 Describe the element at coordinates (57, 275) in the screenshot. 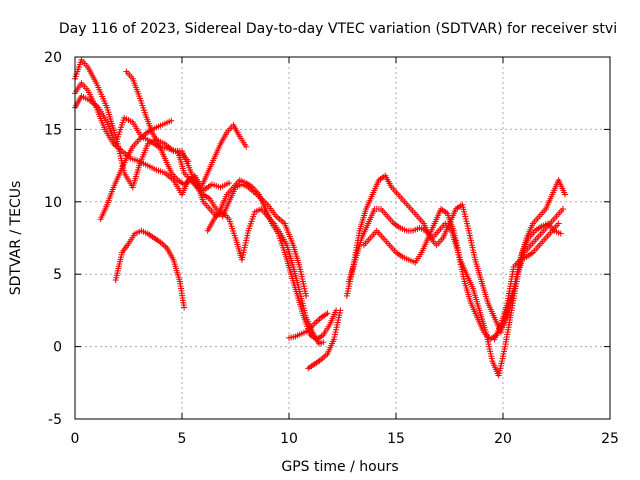

I see `y-tick-label: 5` at that location.